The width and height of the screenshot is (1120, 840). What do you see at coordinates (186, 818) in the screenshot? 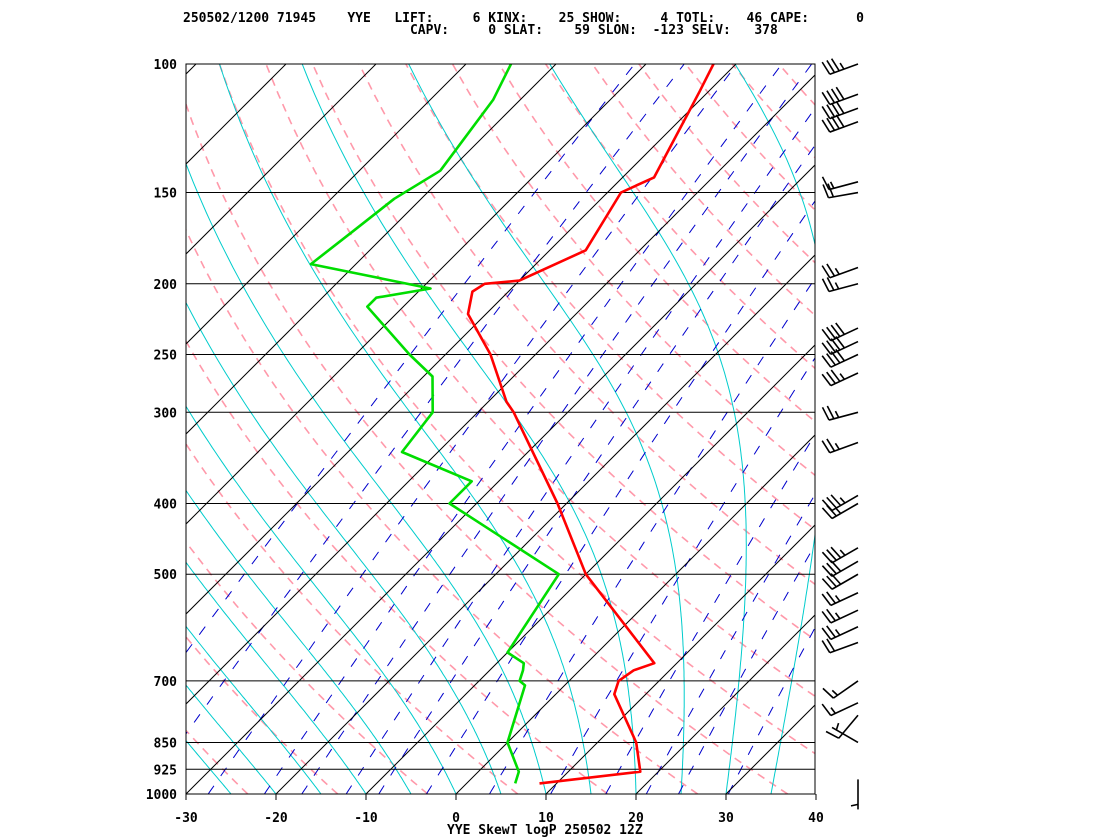
I see `x-tick-label--30: -30` at bounding box center [186, 818].